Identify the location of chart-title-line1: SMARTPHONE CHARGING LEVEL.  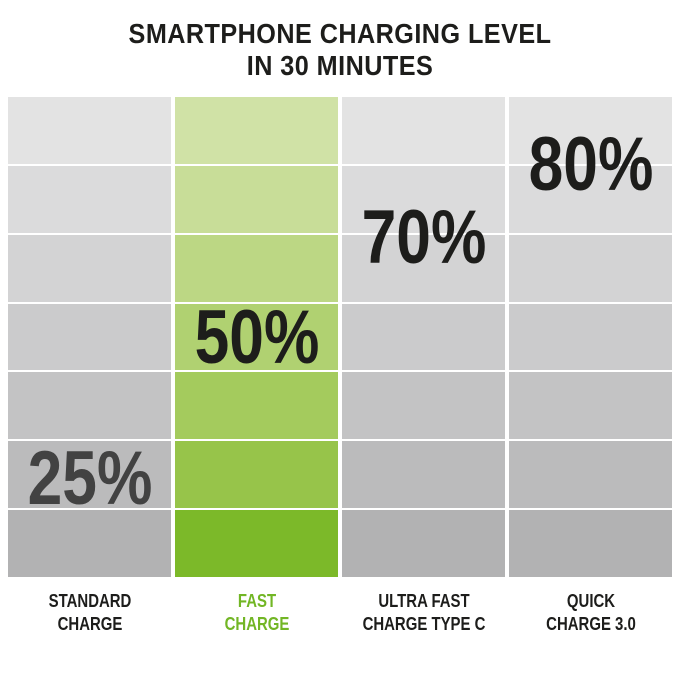
(340, 33).